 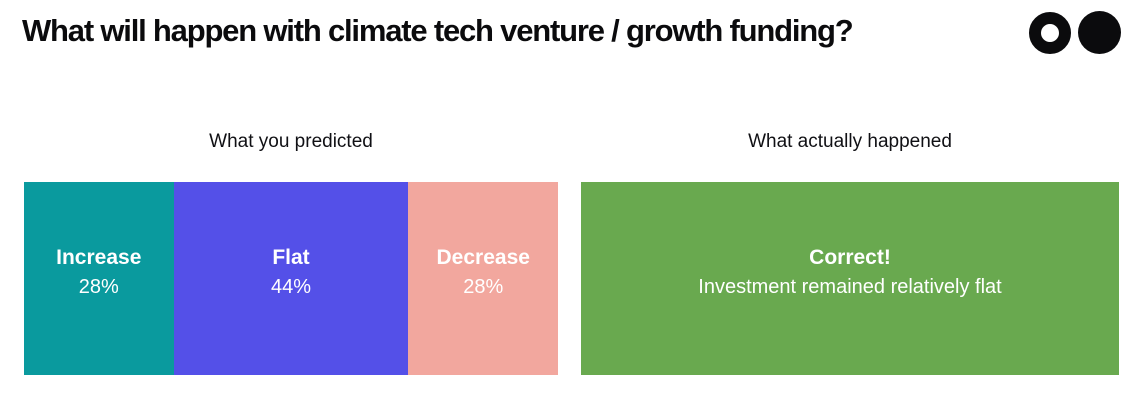 I want to click on segment-flat-label: Flat, so click(x=291, y=257).